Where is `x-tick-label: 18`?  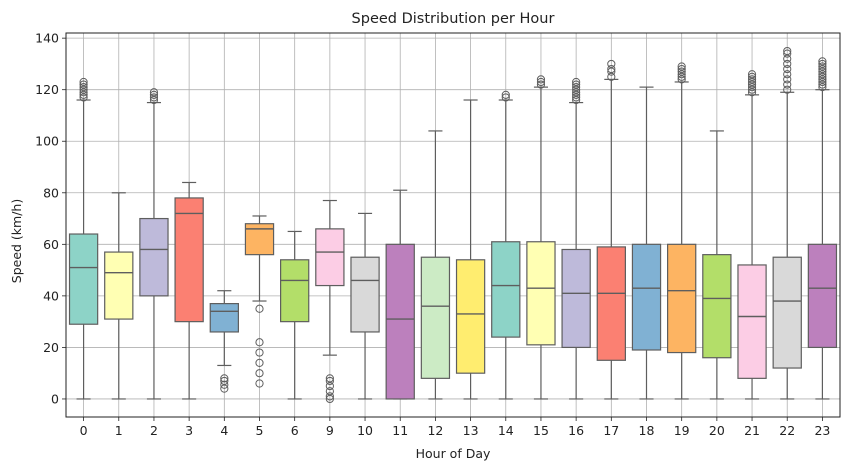
x-tick-label: 18 is located at coordinates (647, 430).